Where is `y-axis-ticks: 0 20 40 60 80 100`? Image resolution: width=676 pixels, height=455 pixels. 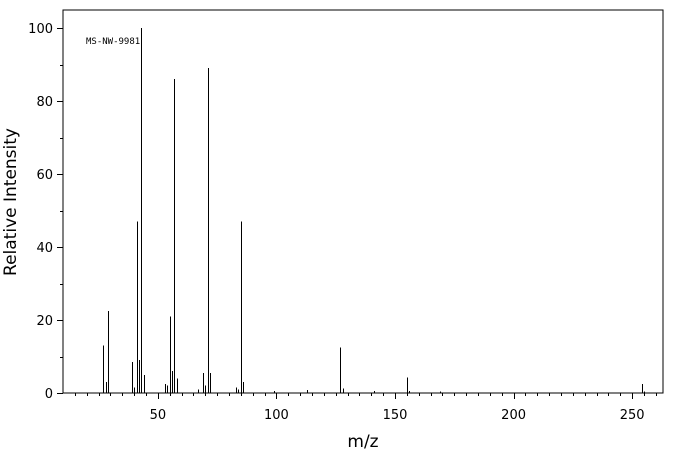
y-axis-ticks: 0 20 40 60 80 100 is located at coordinates (45, 212).